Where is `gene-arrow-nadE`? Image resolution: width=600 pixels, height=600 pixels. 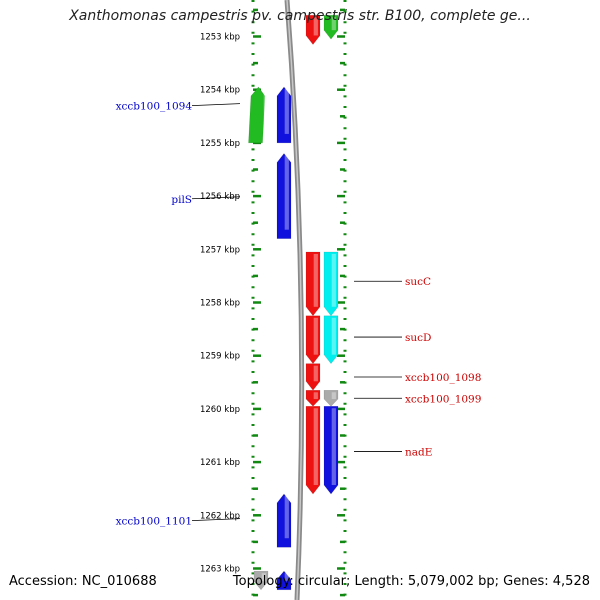 gene-arrow-nadE is located at coordinates (331, 450).